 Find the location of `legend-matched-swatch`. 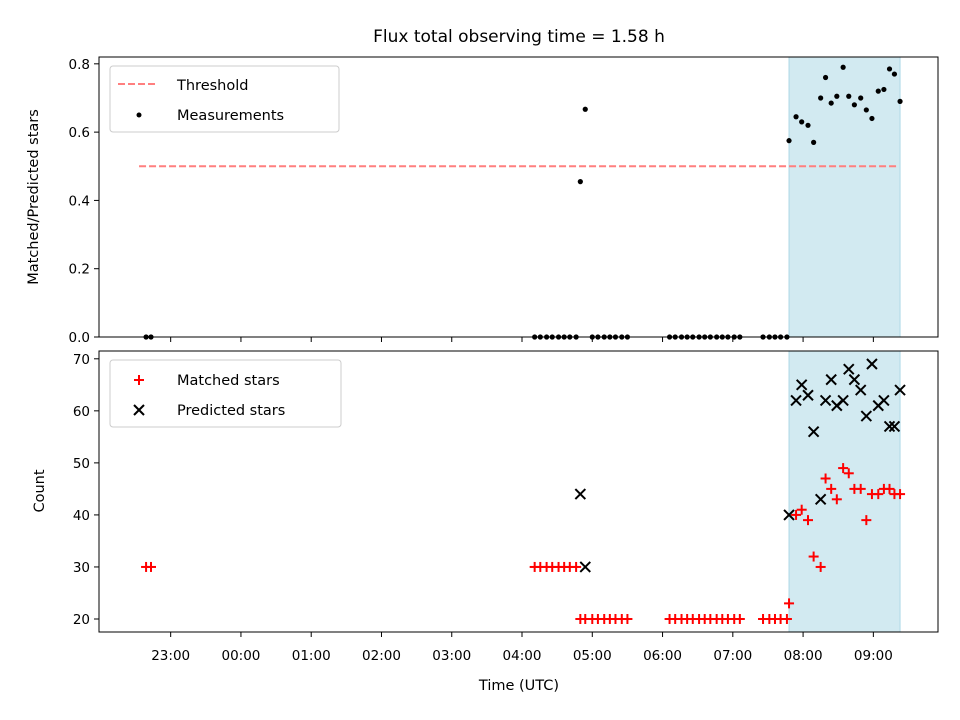

legend-matched-swatch is located at coordinates (139, 380).